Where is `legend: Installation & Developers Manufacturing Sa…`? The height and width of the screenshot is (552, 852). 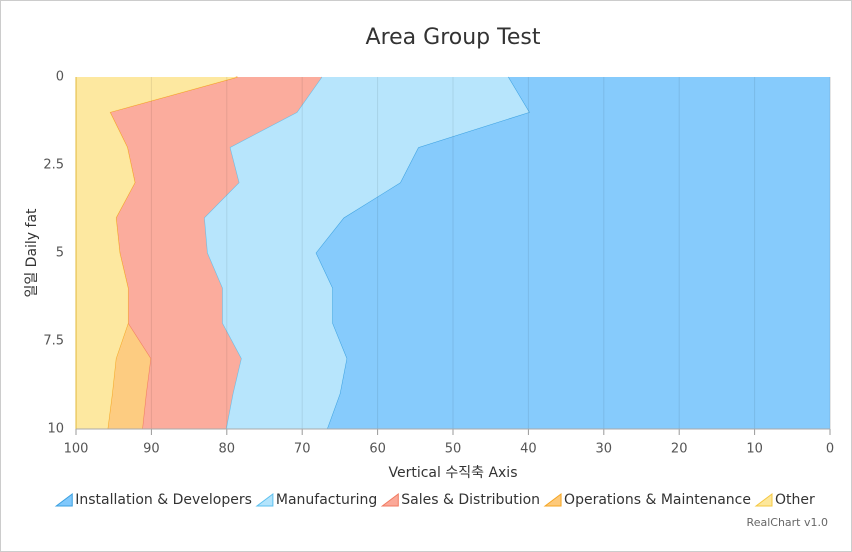
legend: Installation & Developers Manufacturing Sa… is located at coordinates (434, 500).